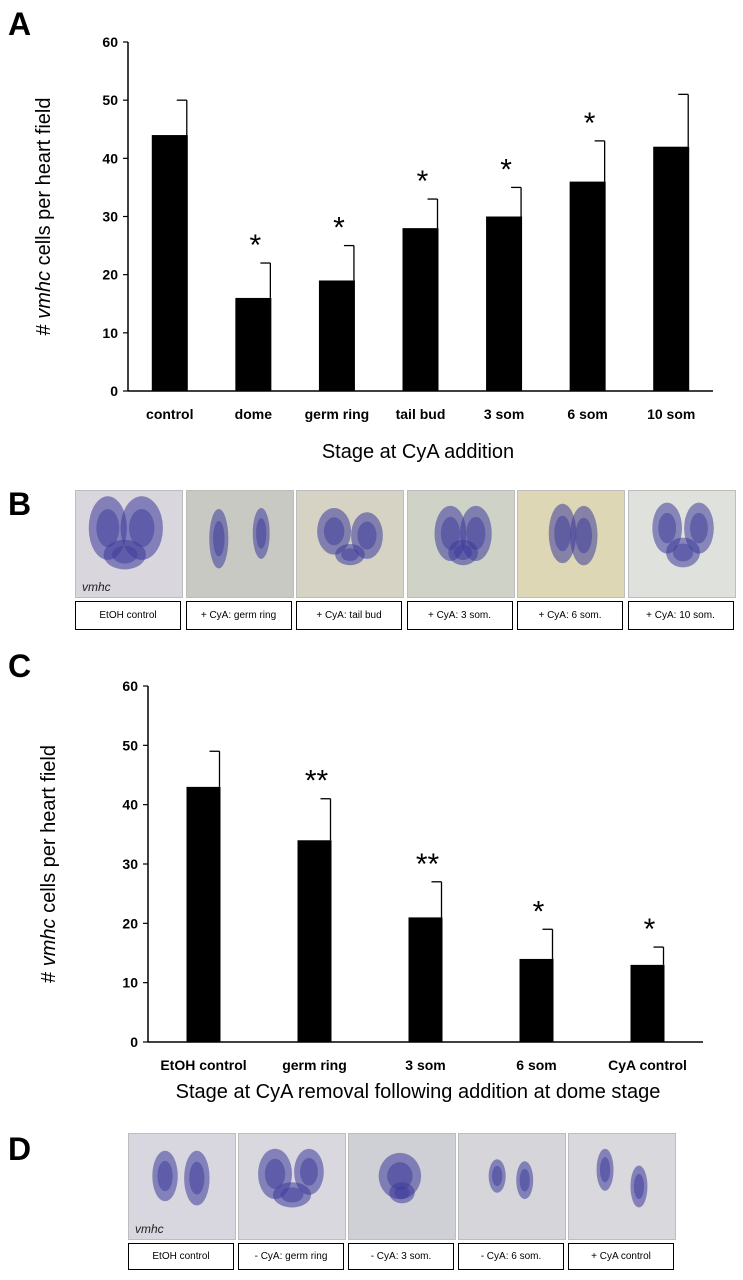 The height and width of the screenshot is (1280, 743). I want to click on y-tick-label: 40, so click(130, 805).